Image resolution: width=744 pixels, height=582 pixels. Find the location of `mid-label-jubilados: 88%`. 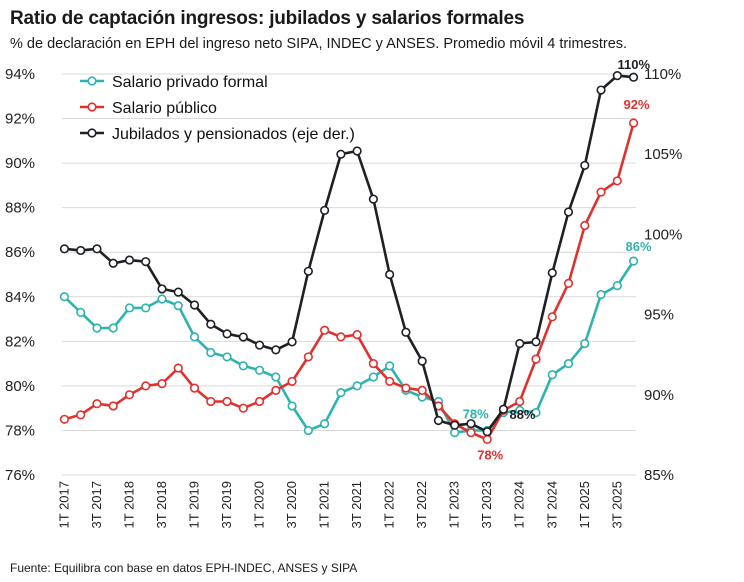

mid-label-jubilados: 88% is located at coordinates (522, 414).